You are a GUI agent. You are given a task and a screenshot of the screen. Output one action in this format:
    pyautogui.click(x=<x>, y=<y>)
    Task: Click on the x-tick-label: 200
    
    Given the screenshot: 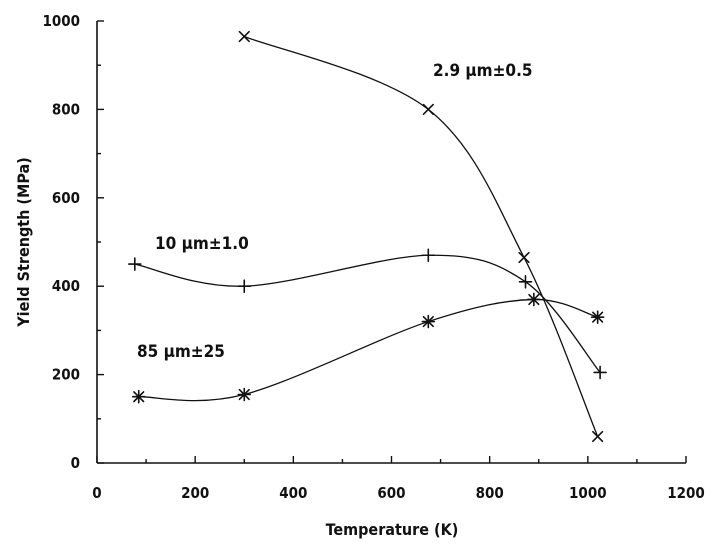 What is the action you would take?
    pyautogui.click(x=195, y=493)
    